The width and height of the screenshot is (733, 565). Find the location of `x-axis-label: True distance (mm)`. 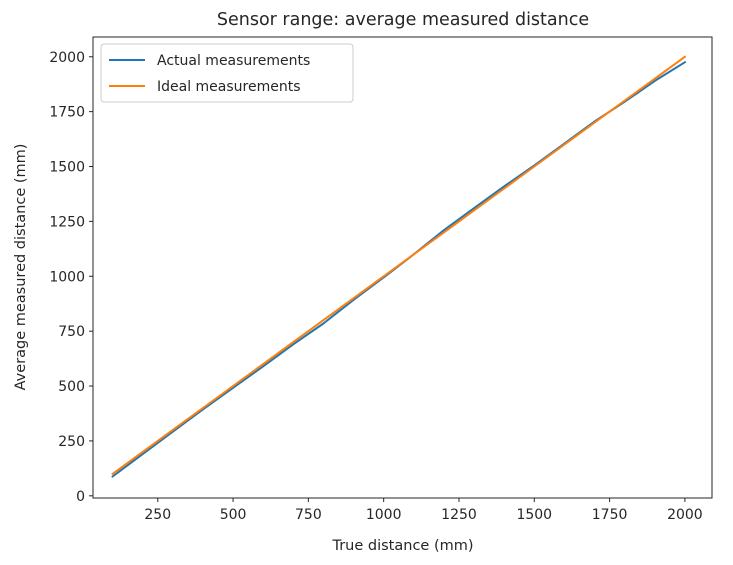

x-axis-label: True distance (mm) is located at coordinates (402, 546).